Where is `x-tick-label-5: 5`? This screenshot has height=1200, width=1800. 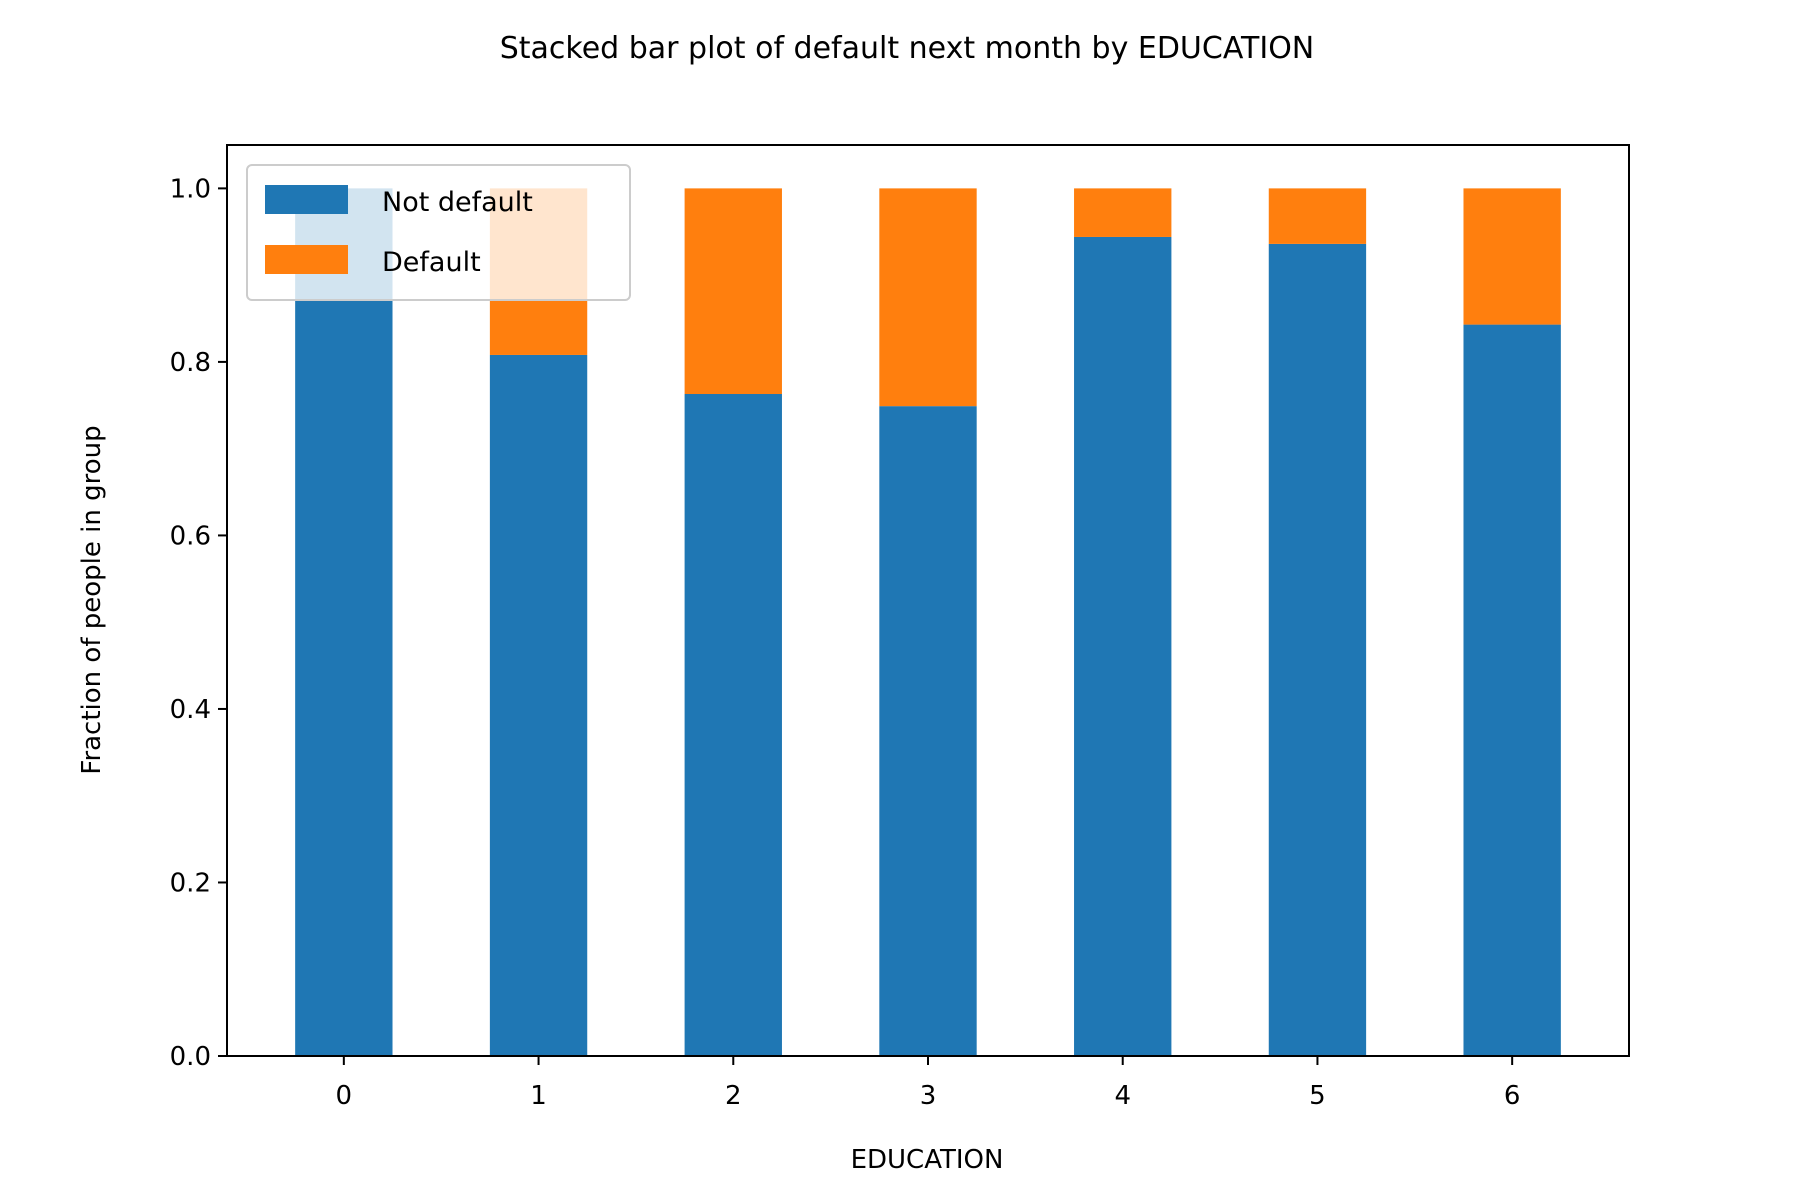
x-tick-label-5: 5 is located at coordinates (1317, 1096).